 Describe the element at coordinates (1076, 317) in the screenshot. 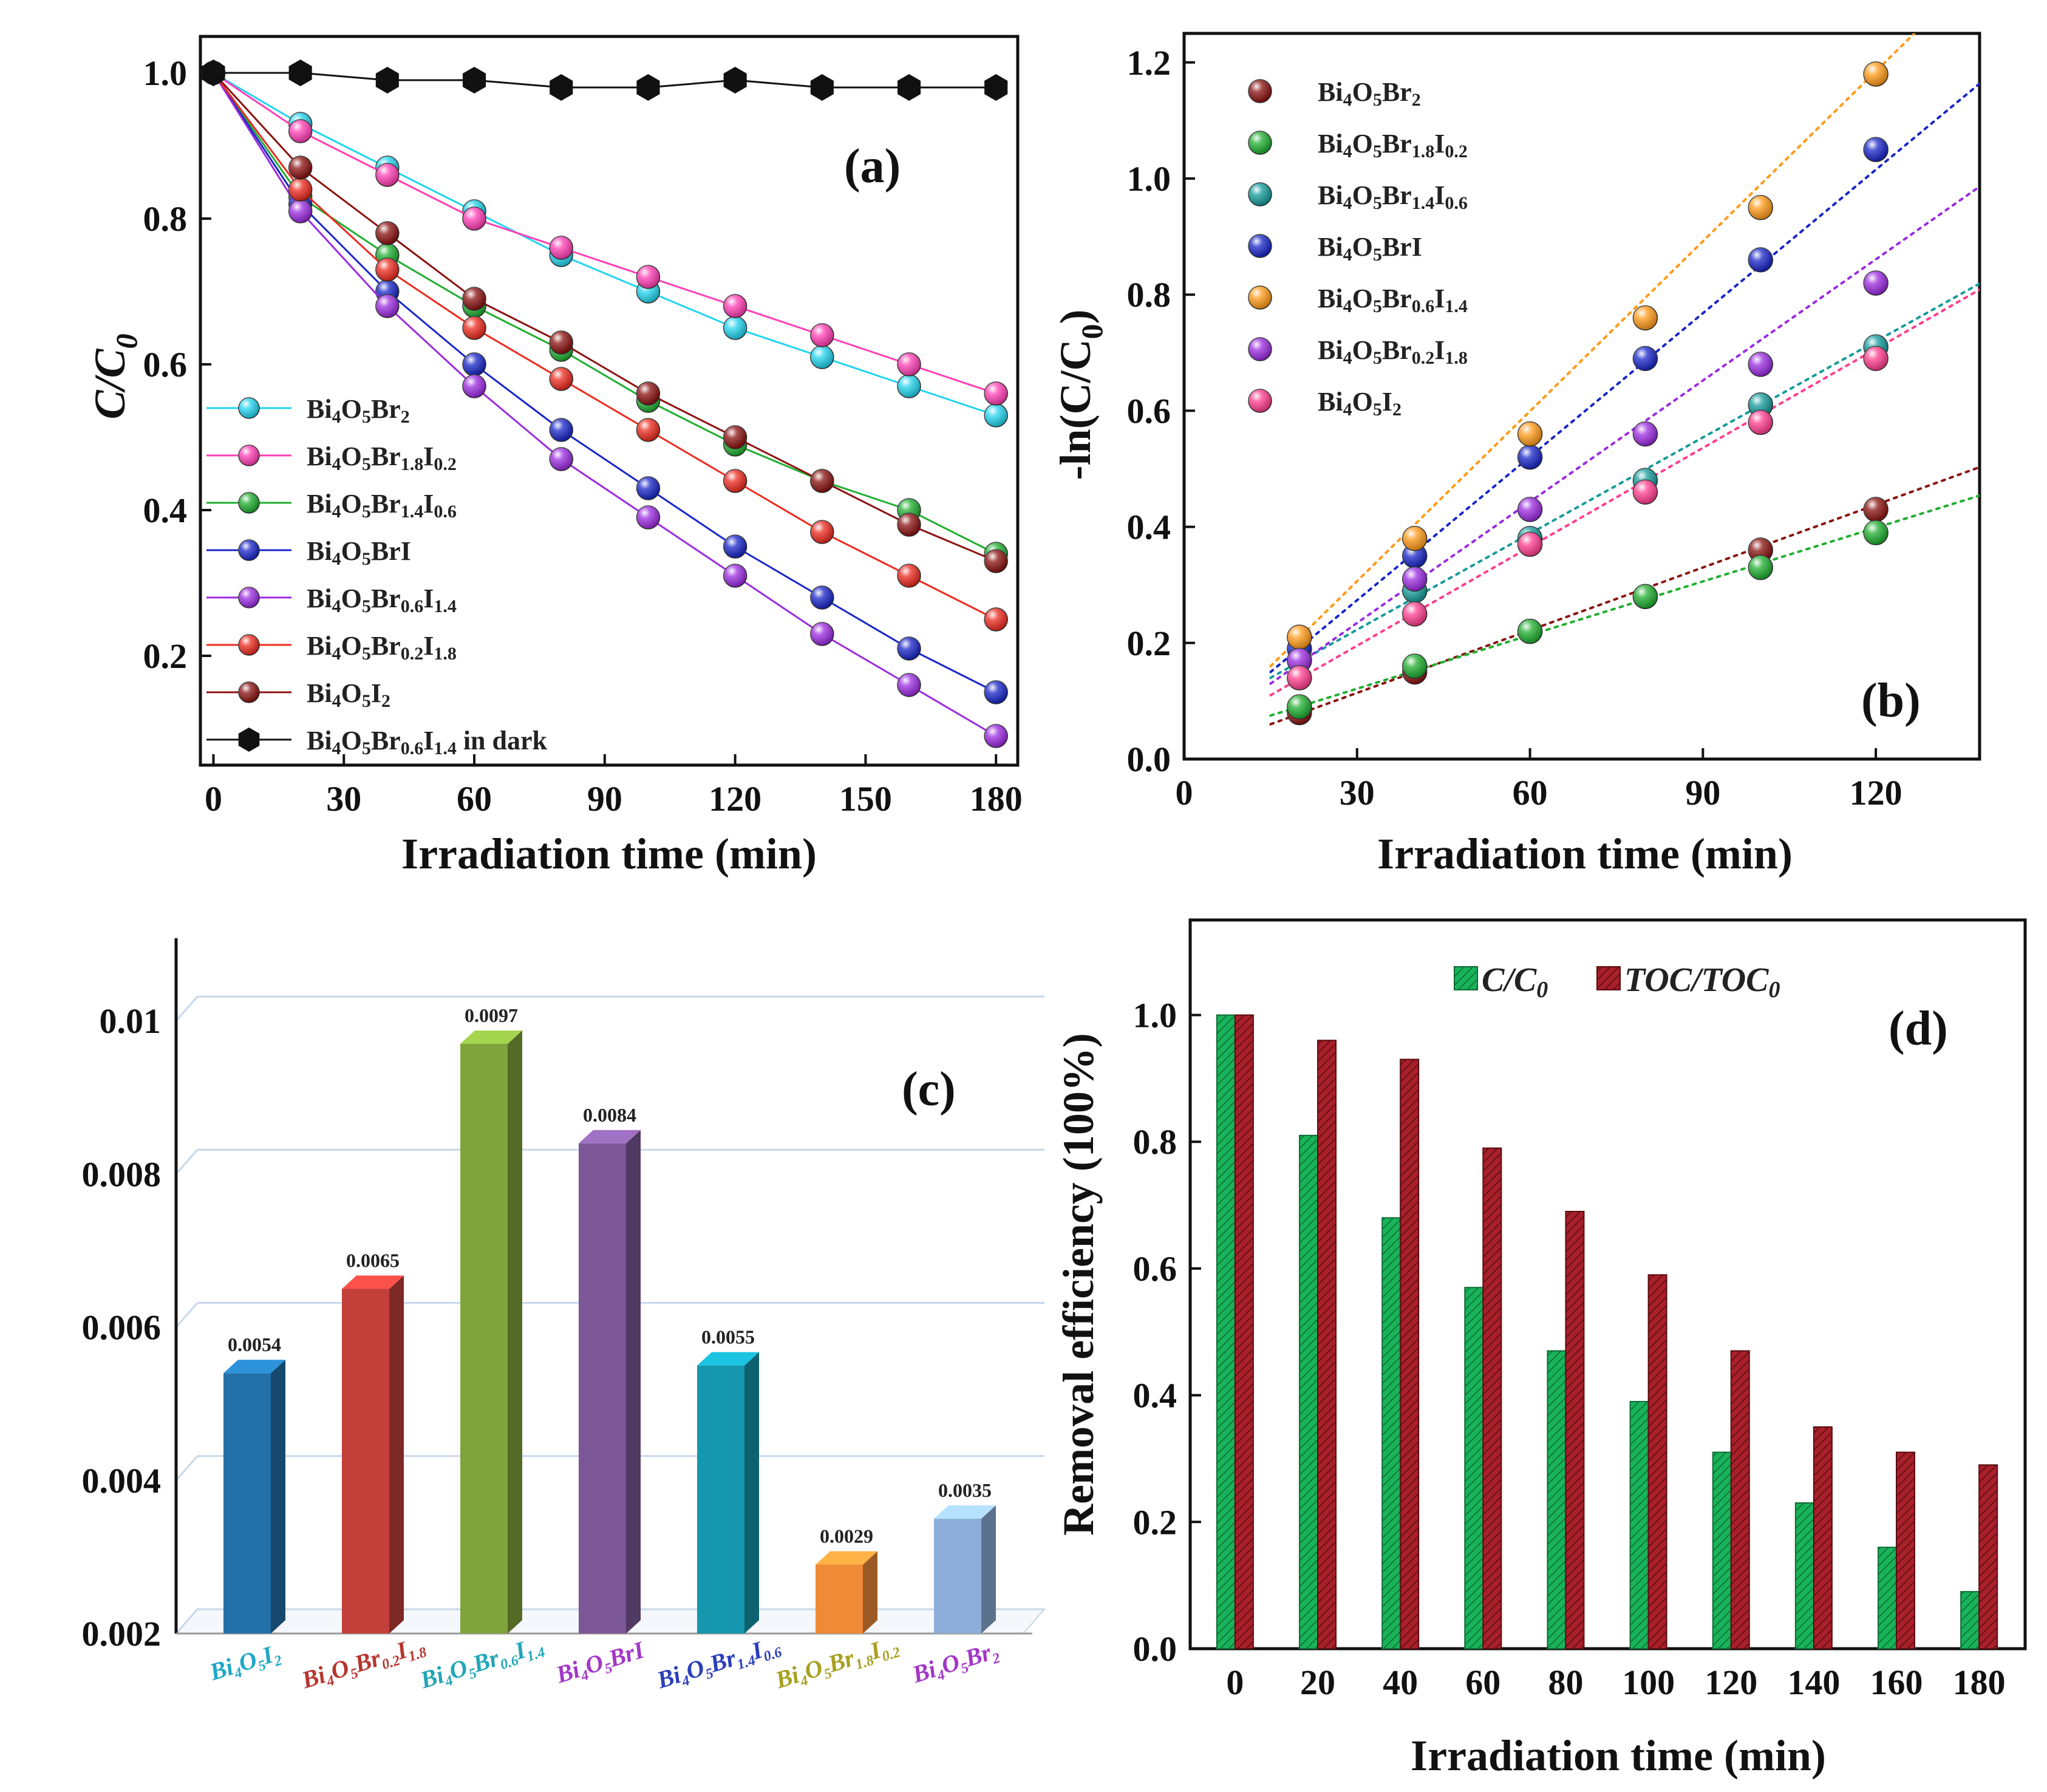

I see `panel-b-ylabel-end: )` at that location.